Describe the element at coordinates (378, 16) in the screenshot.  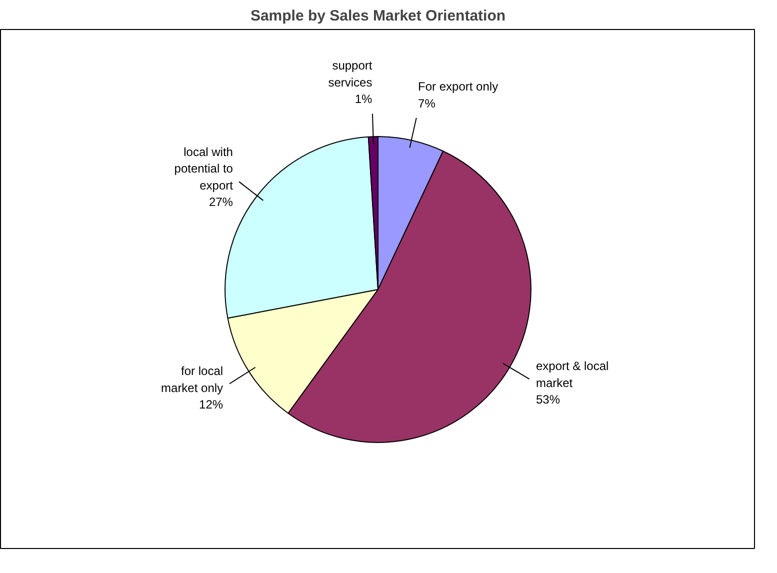
I see `chart-title: Sample by Sales Market Orientation` at that location.